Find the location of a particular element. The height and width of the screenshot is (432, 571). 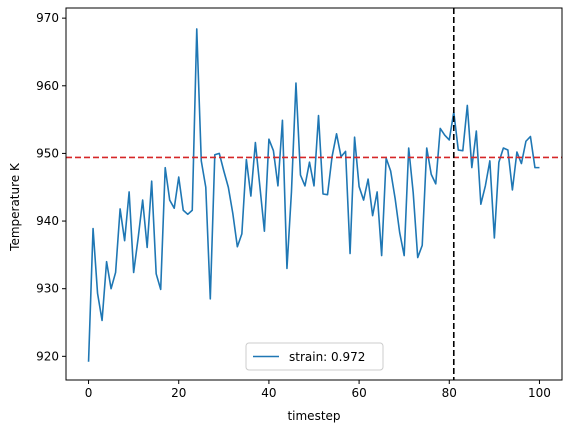

y-tick-label: 920 is located at coordinates (47, 356).